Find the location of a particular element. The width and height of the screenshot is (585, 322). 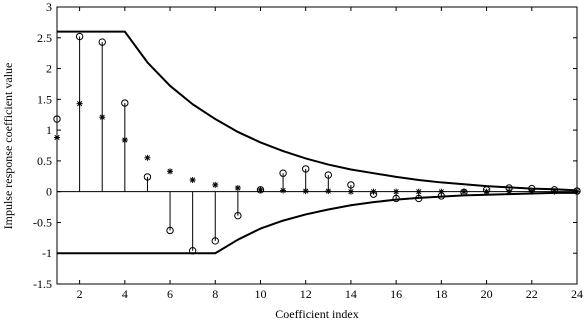

x-tick-label: 16 is located at coordinates (396, 294).